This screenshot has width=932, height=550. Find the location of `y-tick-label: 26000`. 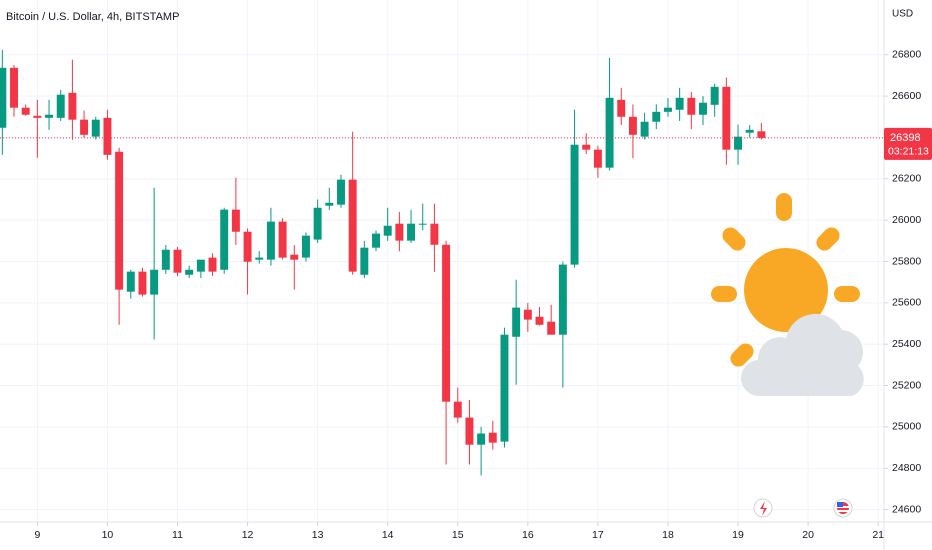

y-tick-label: 26000 is located at coordinates (906, 220).